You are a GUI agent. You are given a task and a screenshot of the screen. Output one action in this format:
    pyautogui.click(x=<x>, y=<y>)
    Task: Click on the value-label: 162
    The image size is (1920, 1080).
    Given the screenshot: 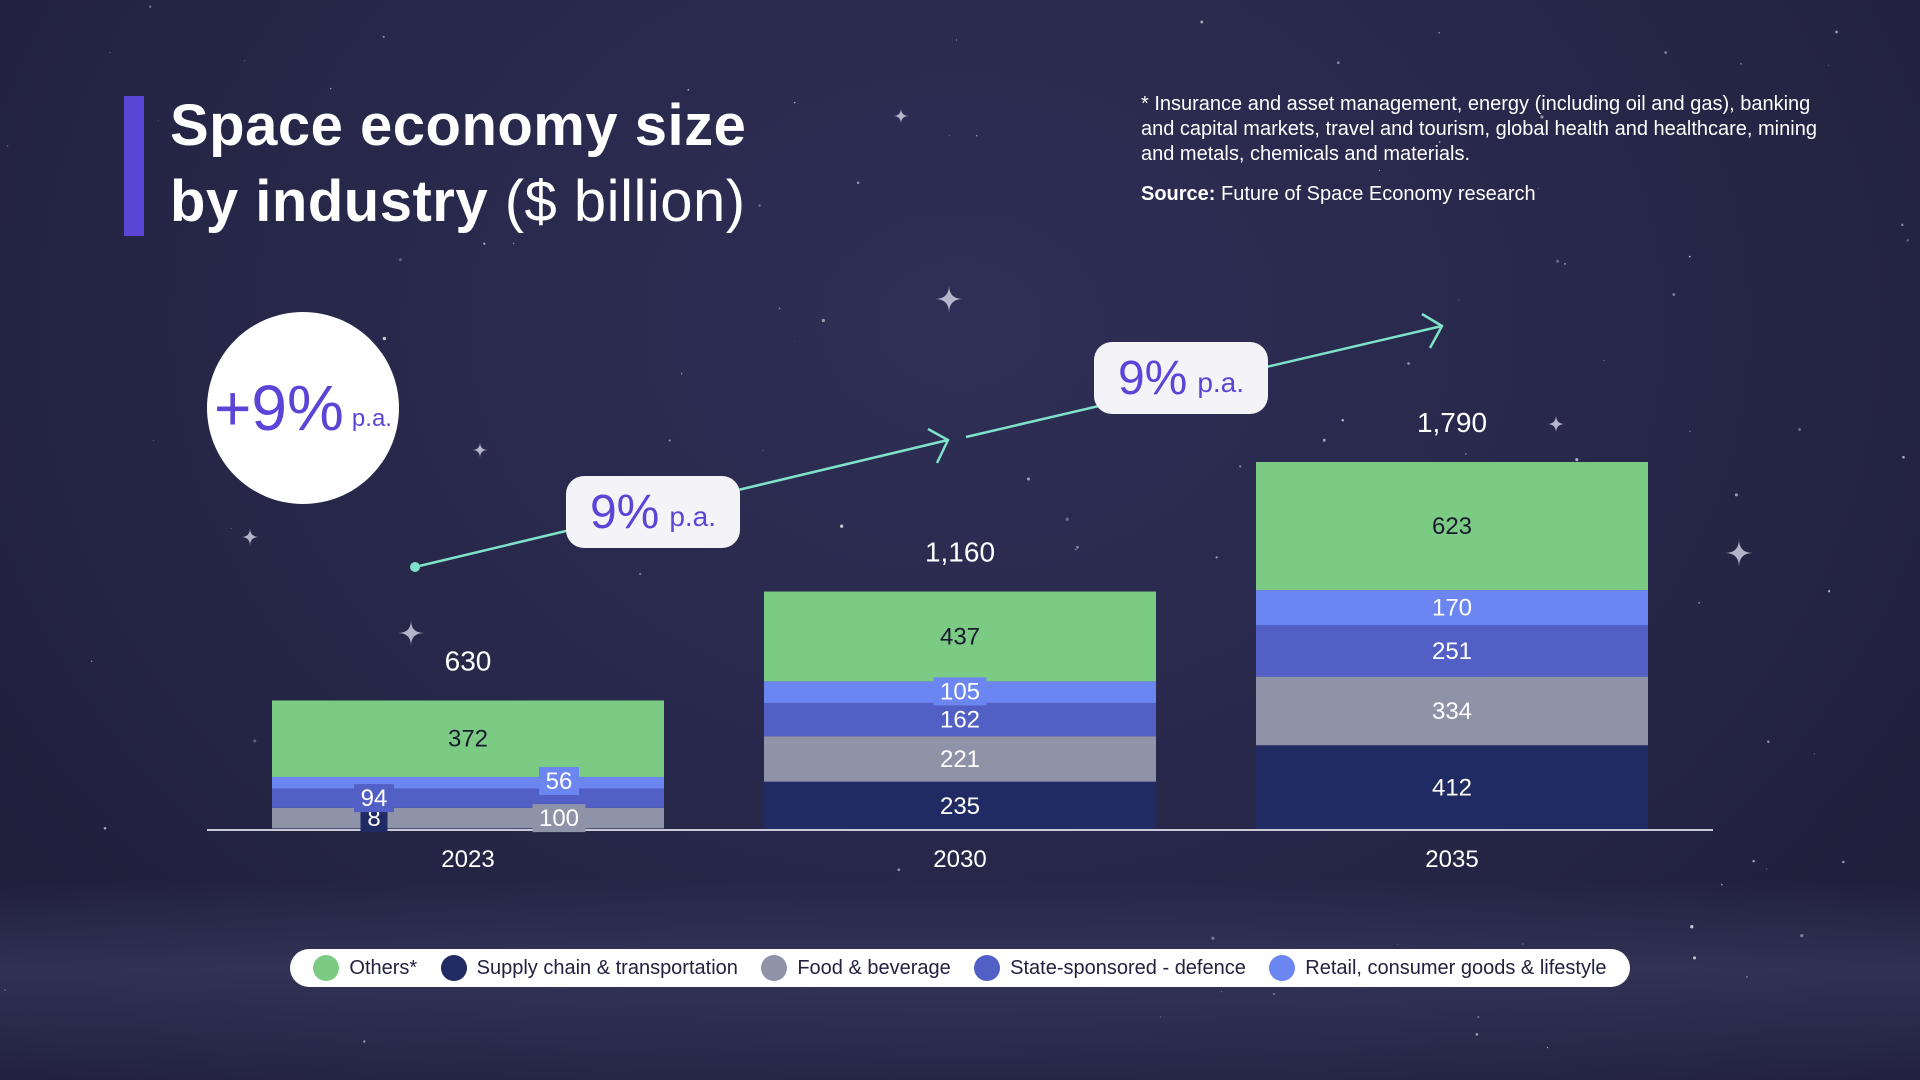 What is the action you would take?
    pyautogui.click(x=960, y=720)
    